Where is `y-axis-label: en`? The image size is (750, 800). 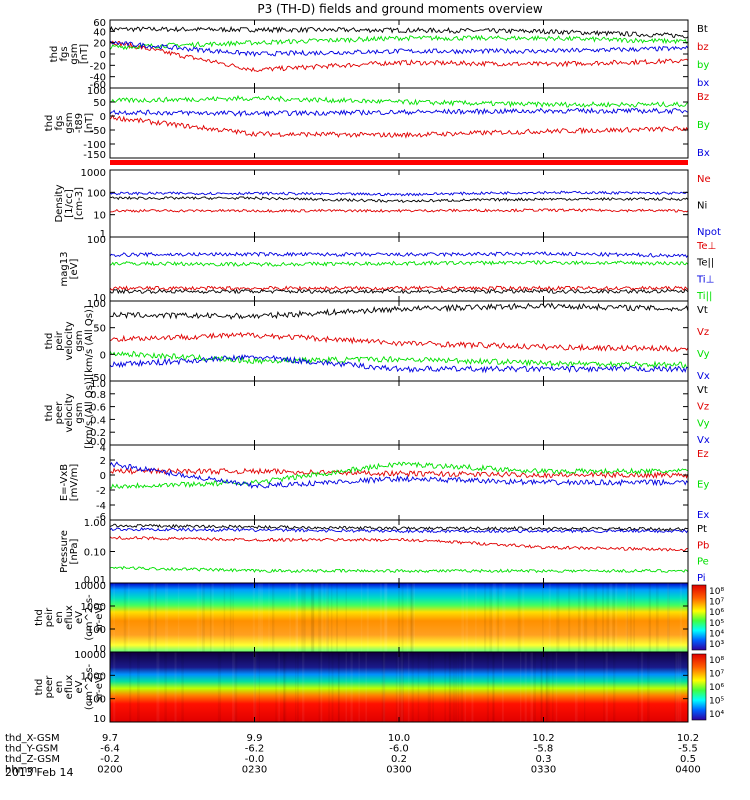
y-axis-label: en is located at coordinates (59, 617).